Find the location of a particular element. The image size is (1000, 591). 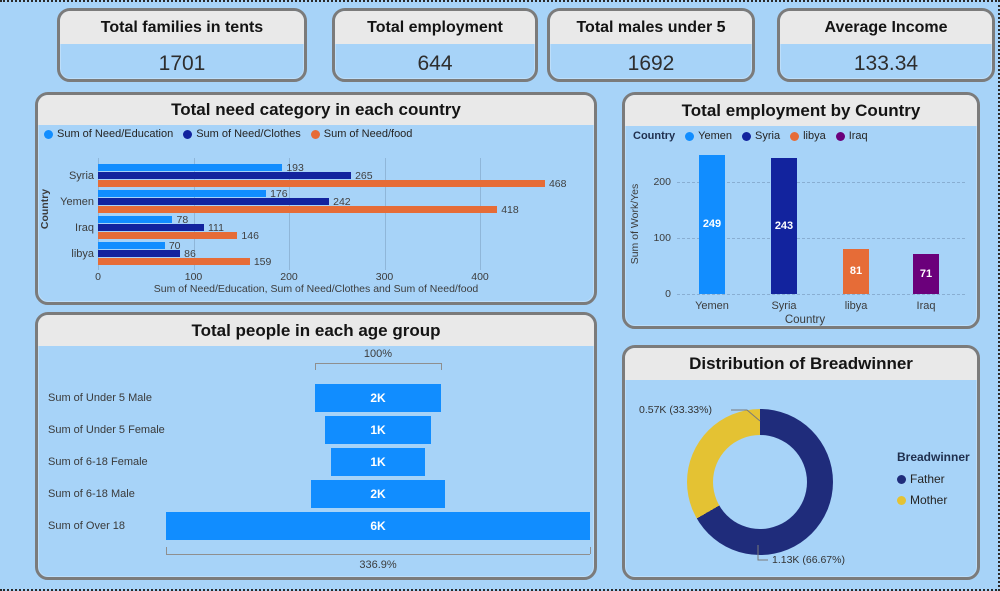

legend-item-sum-of-need-clothes: Sum of Need/Clothes is located at coordinates (242, 134).